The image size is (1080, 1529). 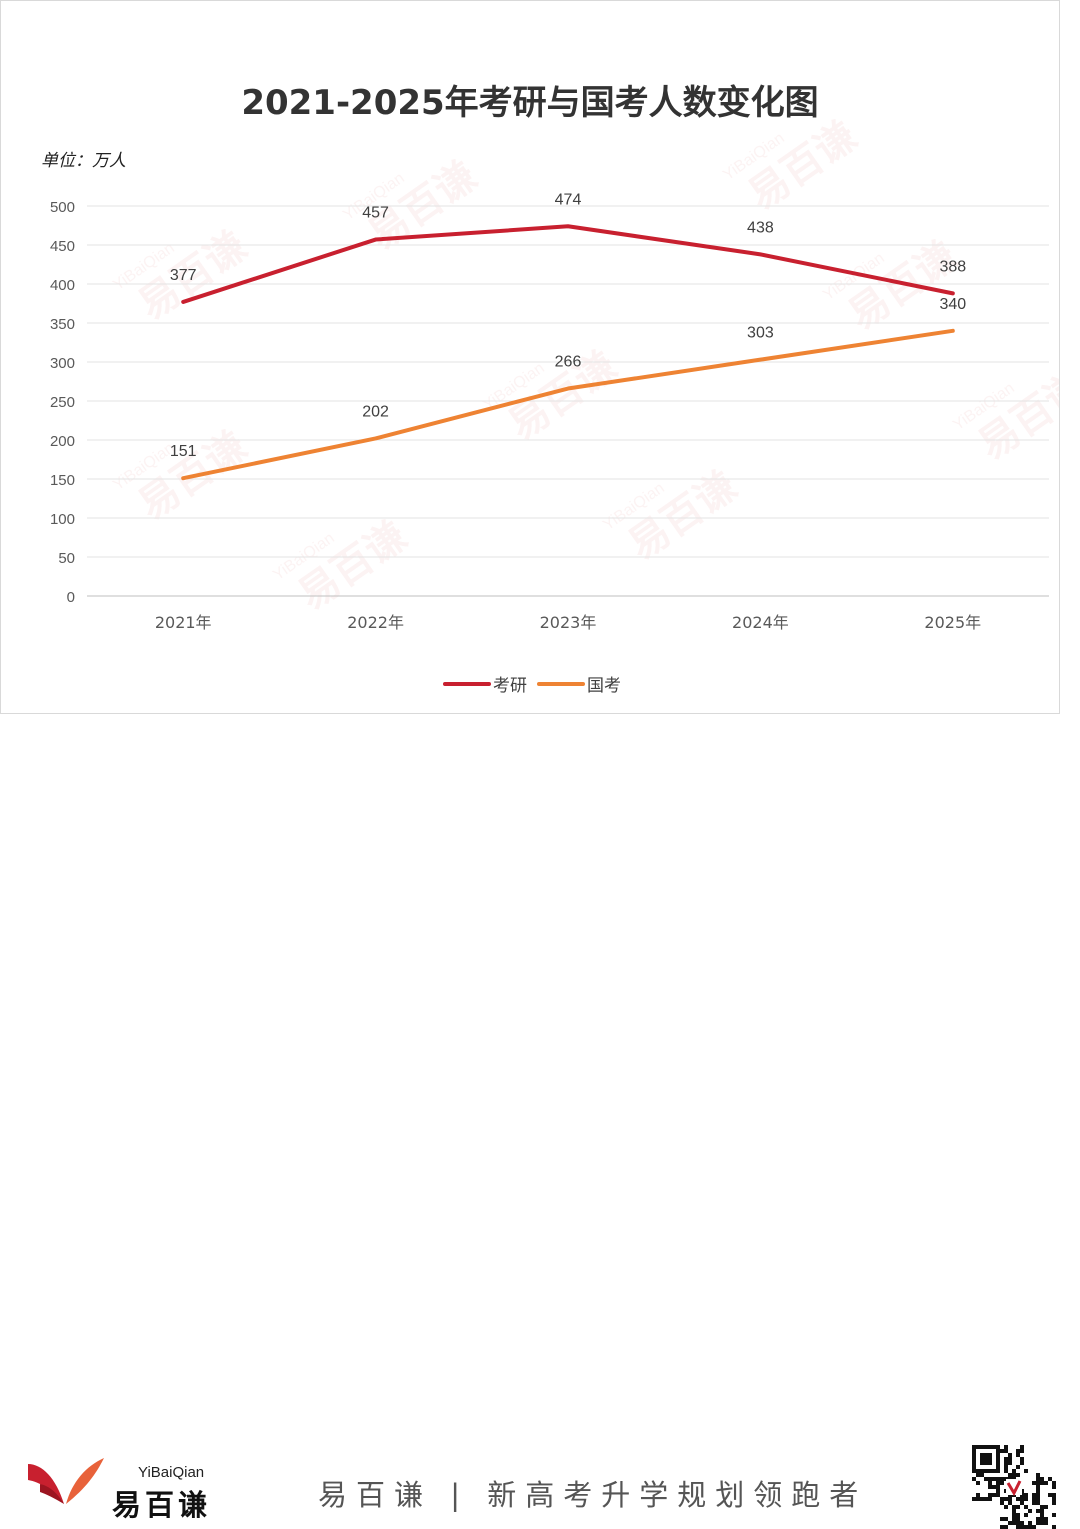 What do you see at coordinates (510, 686) in the screenshot?
I see `legend-label: 考研` at bounding box center [510, 686].